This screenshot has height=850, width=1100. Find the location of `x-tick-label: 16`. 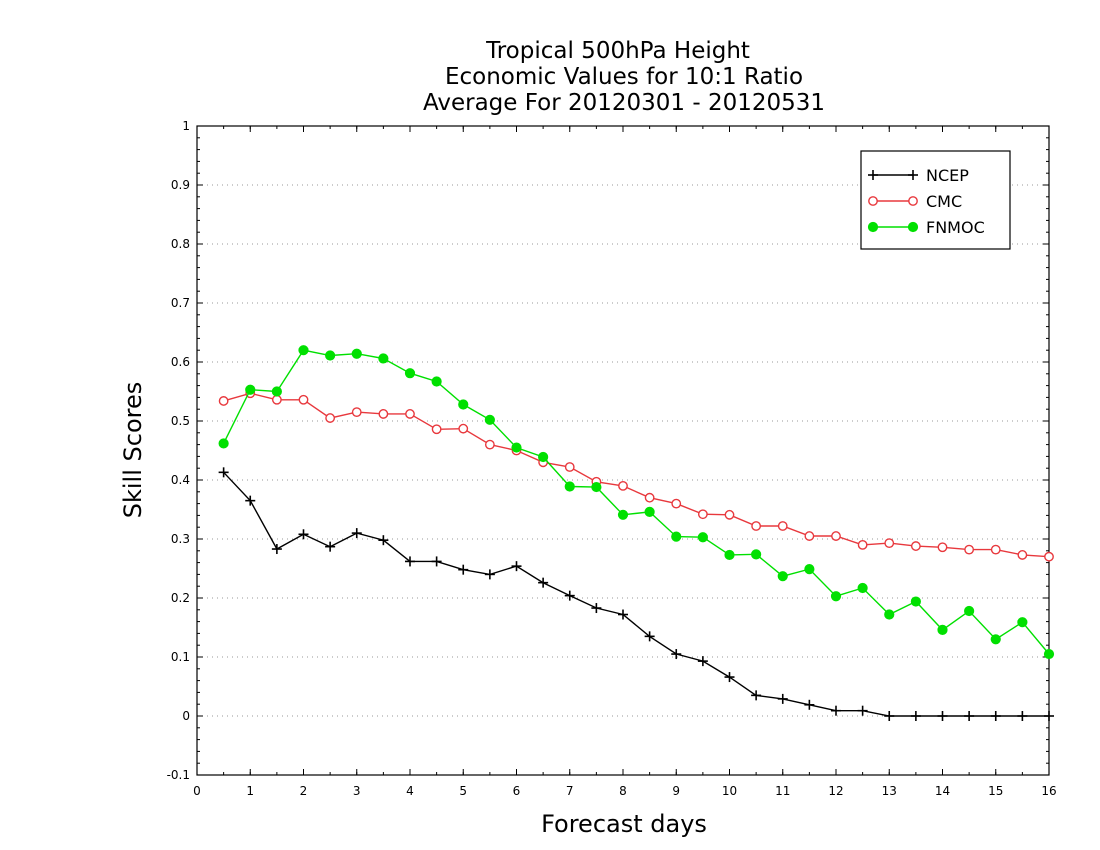

x-tick-label: 16 is located at coordinates (1048, 791).